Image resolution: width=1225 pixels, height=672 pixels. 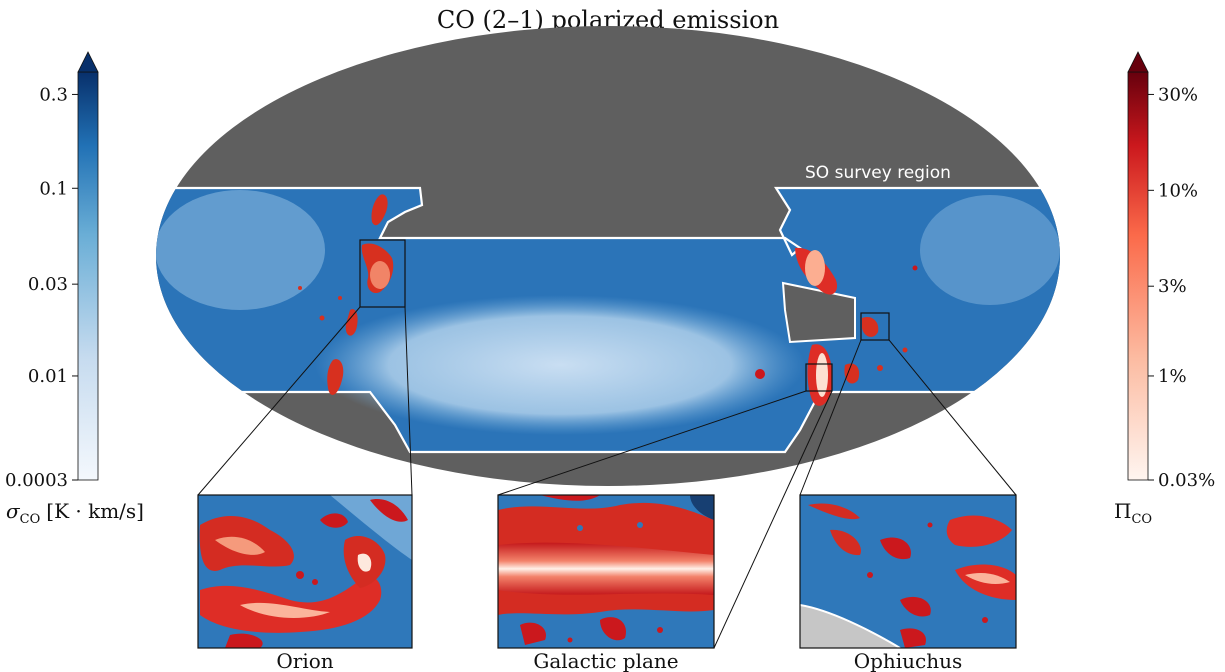 I want to click on colorbar-pi-label: ΠCO, so click(x=1133, y=513).